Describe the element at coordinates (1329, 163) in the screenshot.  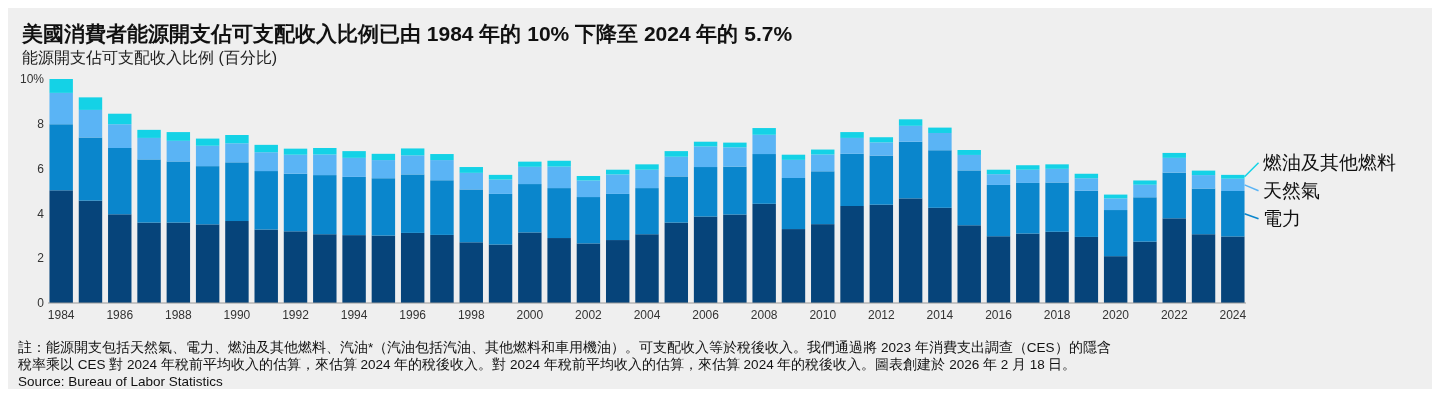
I see `legend-label: 燃油及其他燃料` at that location.